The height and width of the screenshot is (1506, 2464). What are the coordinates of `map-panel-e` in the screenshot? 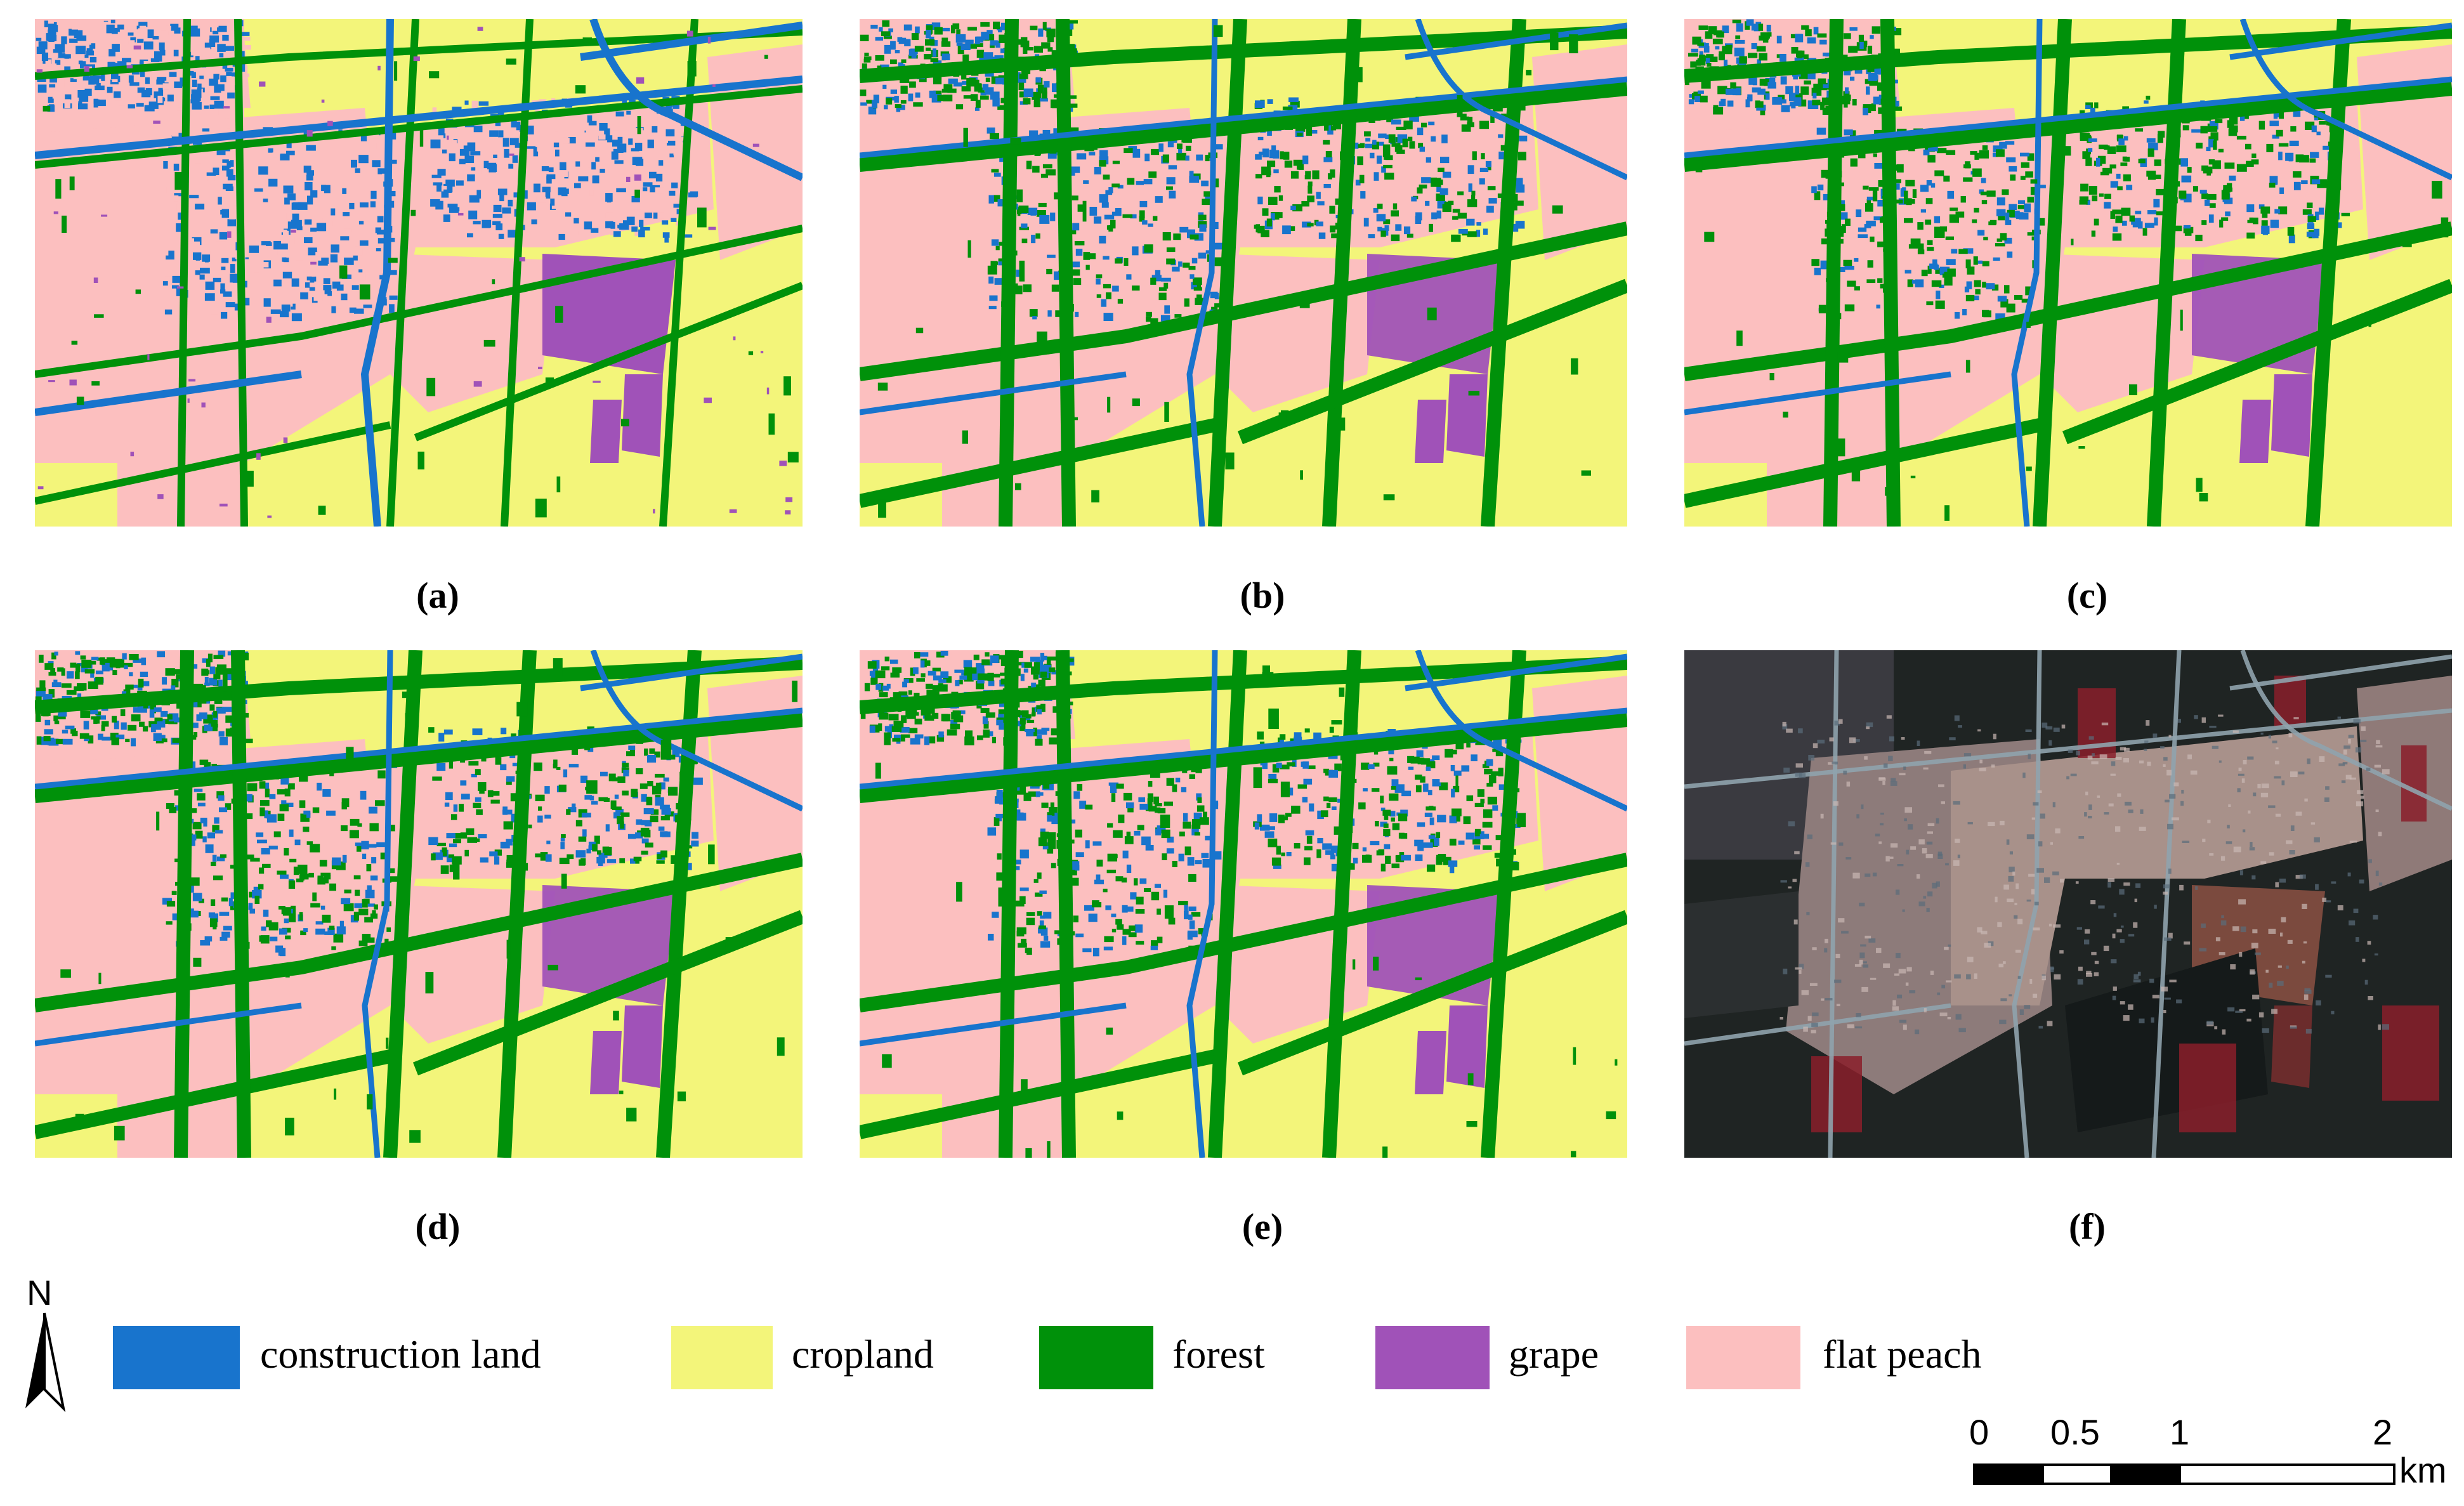 It's located at (1243, 904).